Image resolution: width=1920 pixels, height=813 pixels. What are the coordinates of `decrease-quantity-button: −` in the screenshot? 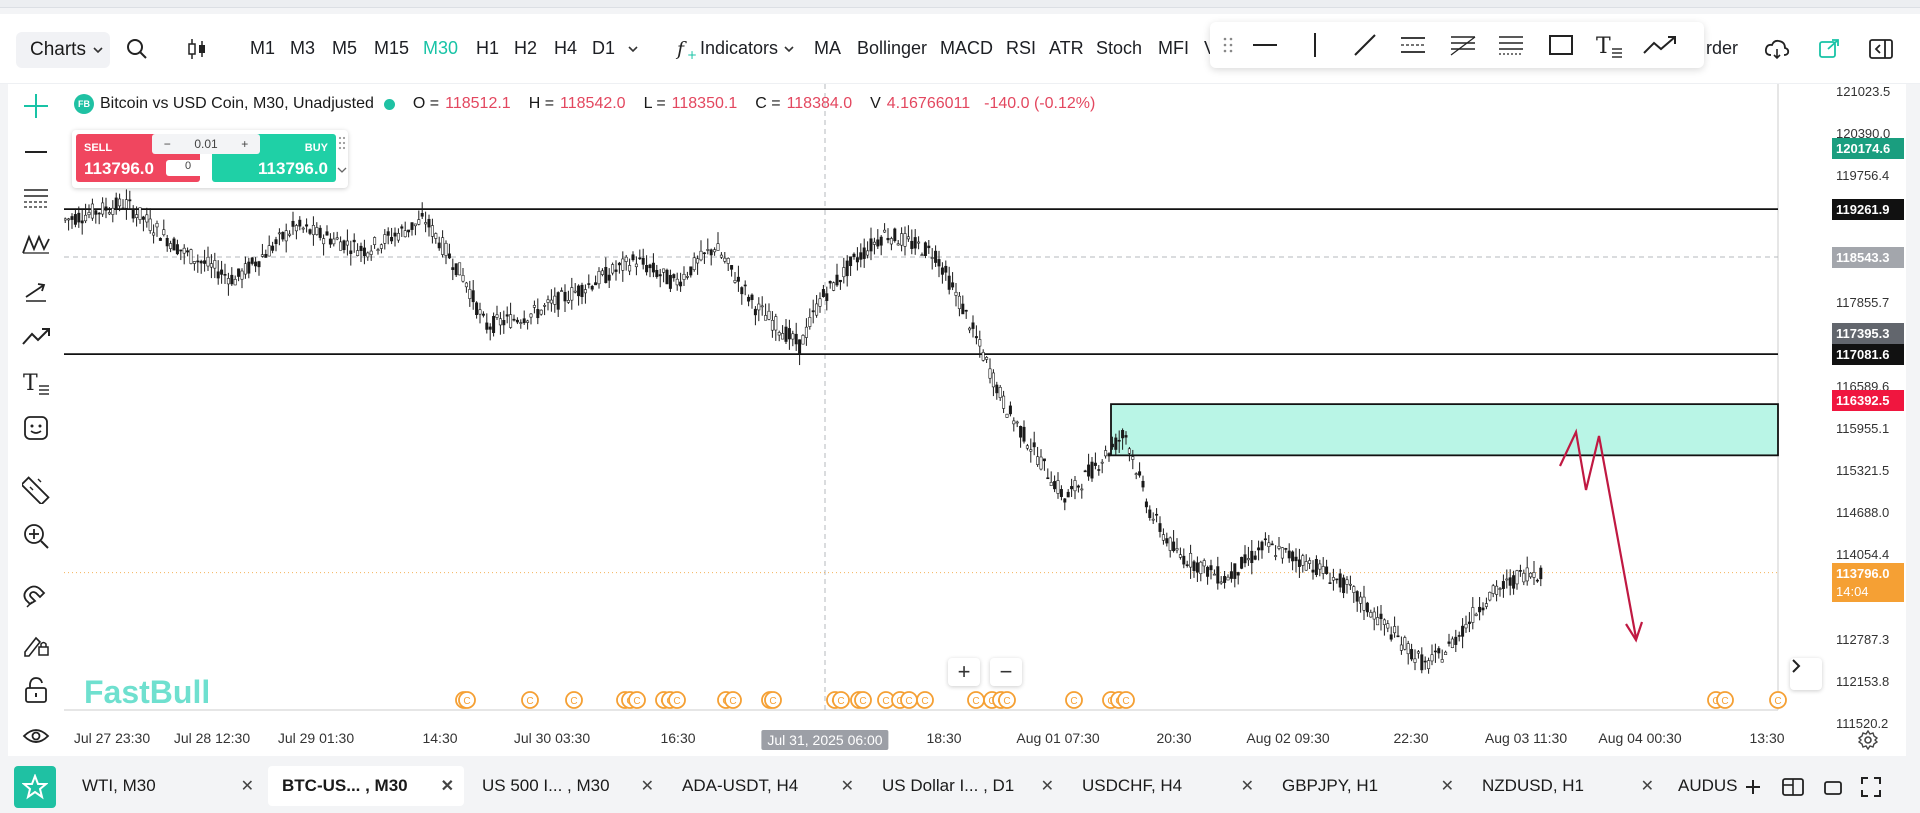 It's located at (167, 144).